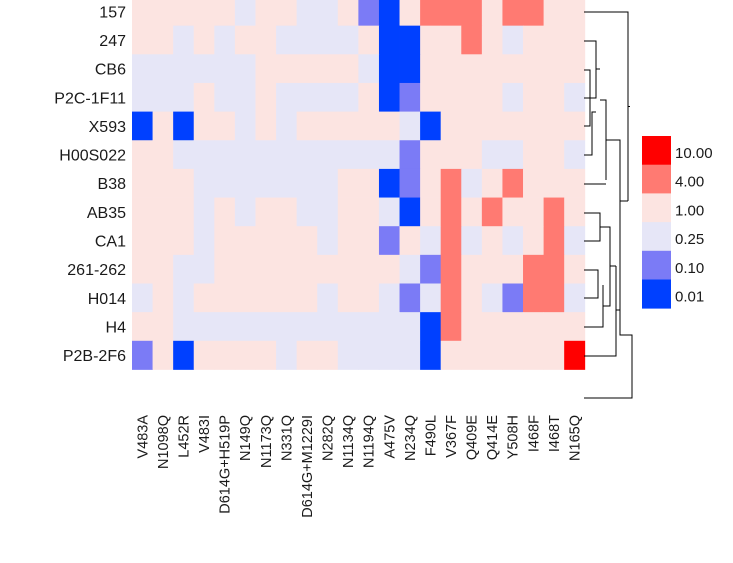 The height and width of the screenshot is (563, 733). Describe the element at coordinates (370, 441) in the screenshot. I see `column-label: N1194Q` at that location.